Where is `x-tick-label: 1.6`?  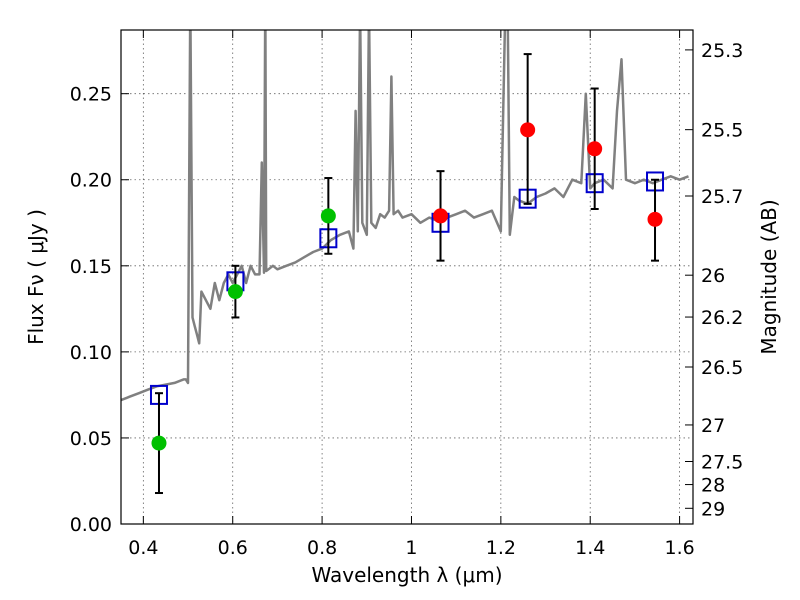 x-tick-label: 1.6 is located at coordinates (679, 548).